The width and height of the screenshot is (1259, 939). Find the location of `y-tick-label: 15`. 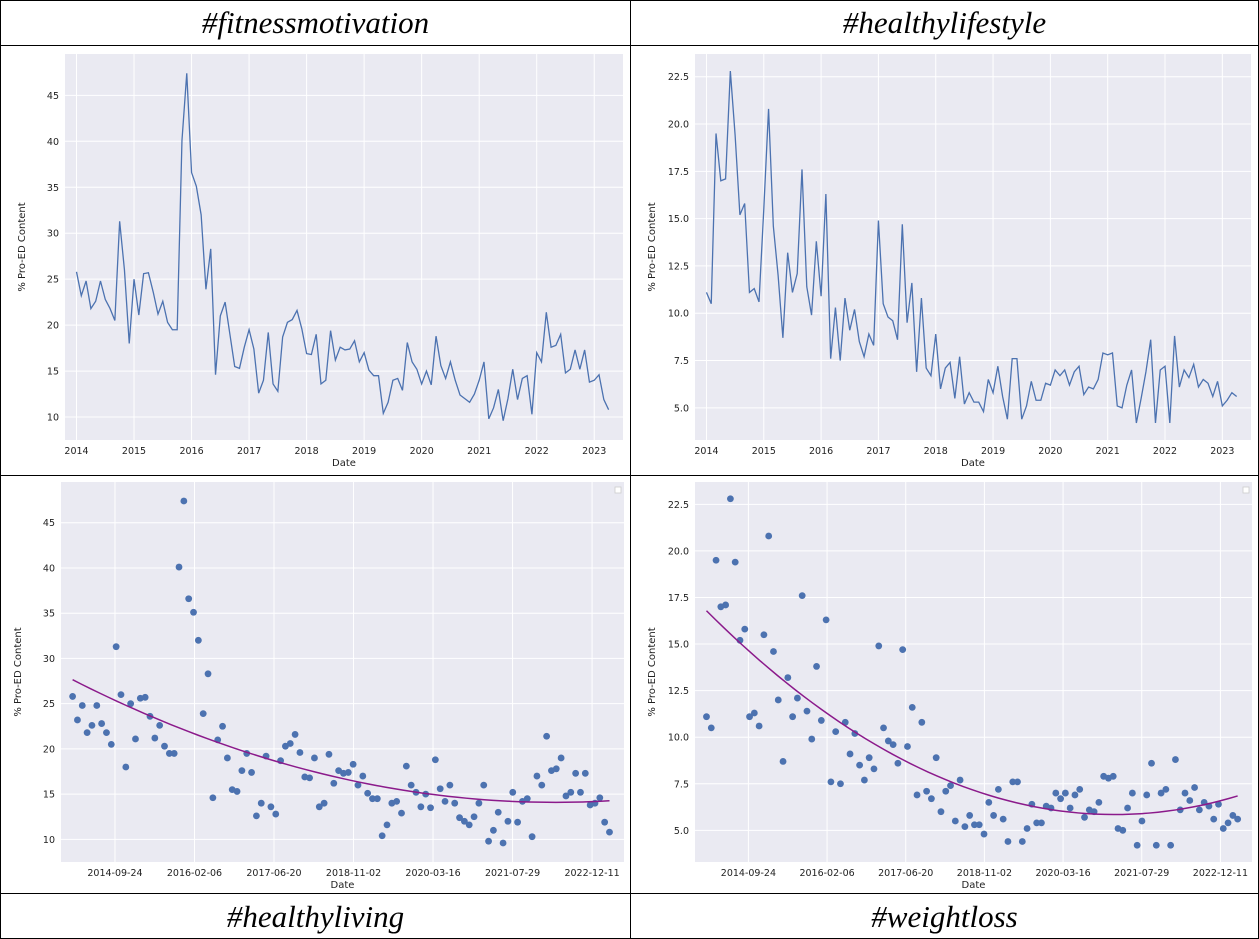

y-tick-label: 15 is located at coordinates (49, 795).